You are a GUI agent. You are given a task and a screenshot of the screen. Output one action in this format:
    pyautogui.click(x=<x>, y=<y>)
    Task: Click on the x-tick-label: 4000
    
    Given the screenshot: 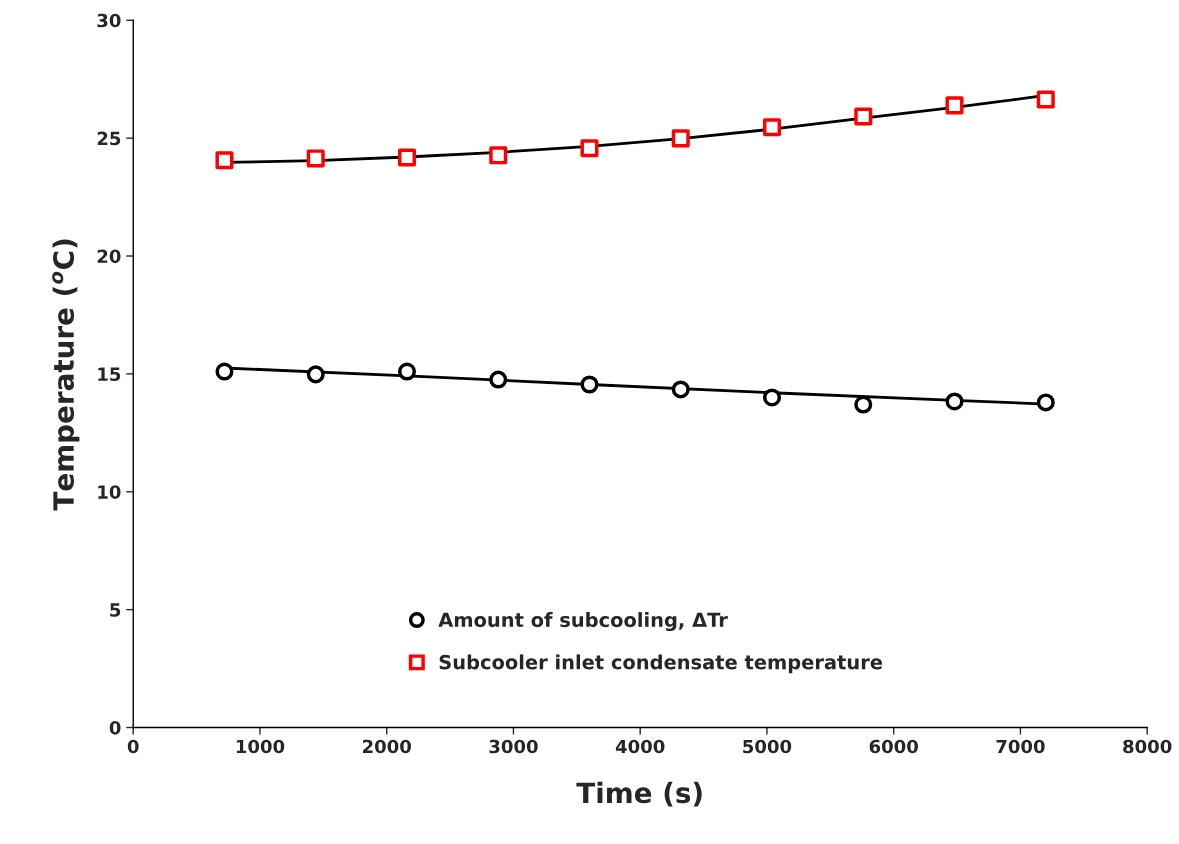 What is the action you would take?
    pyautogui.click(x=640, y=746)
    